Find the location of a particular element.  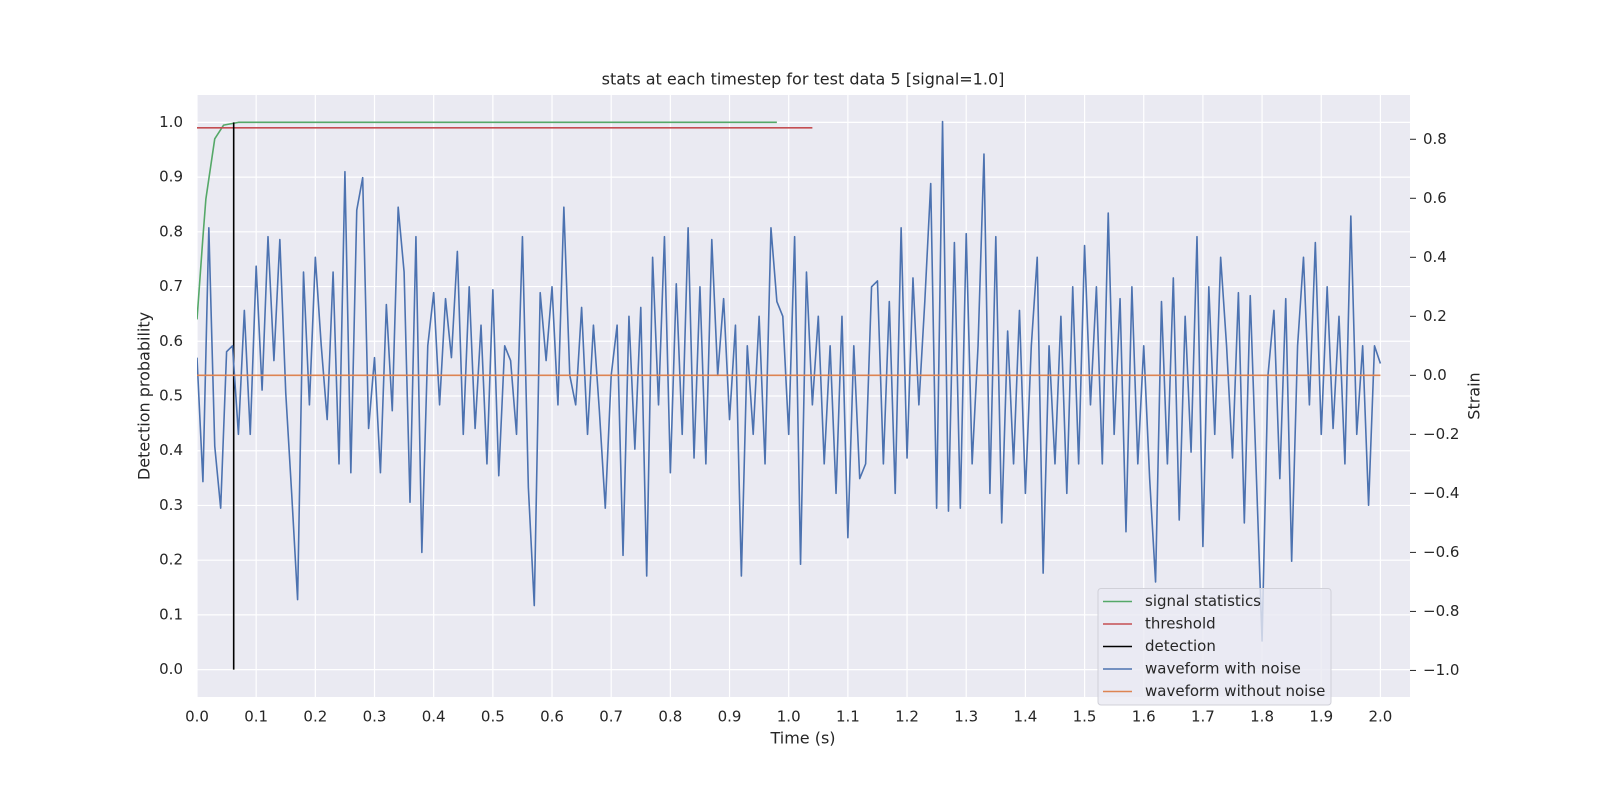

legend-box is located at coordinates (1214, 647).